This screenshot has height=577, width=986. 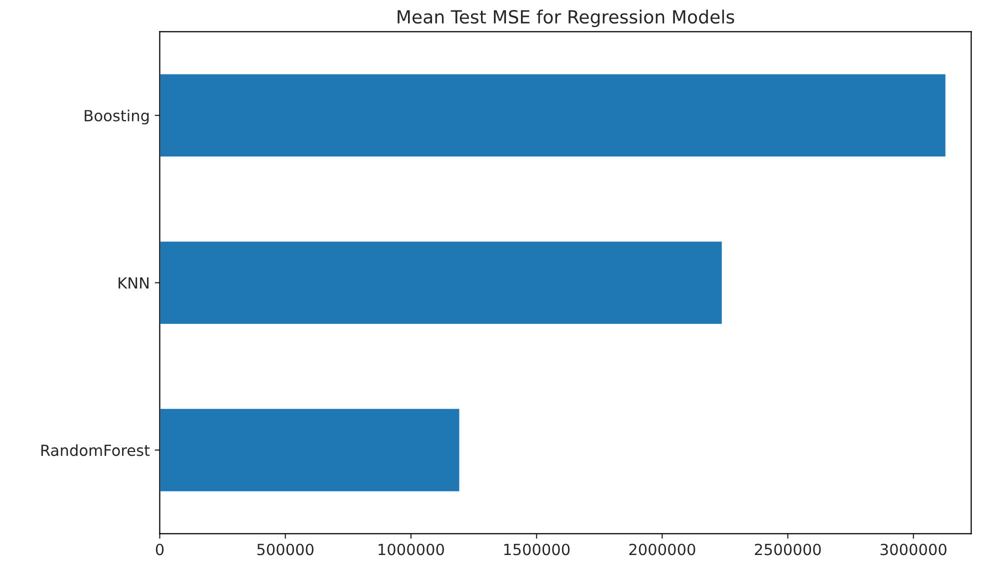 I want to click on y-tick-label: RandomForest, so click(x=95, y=450).